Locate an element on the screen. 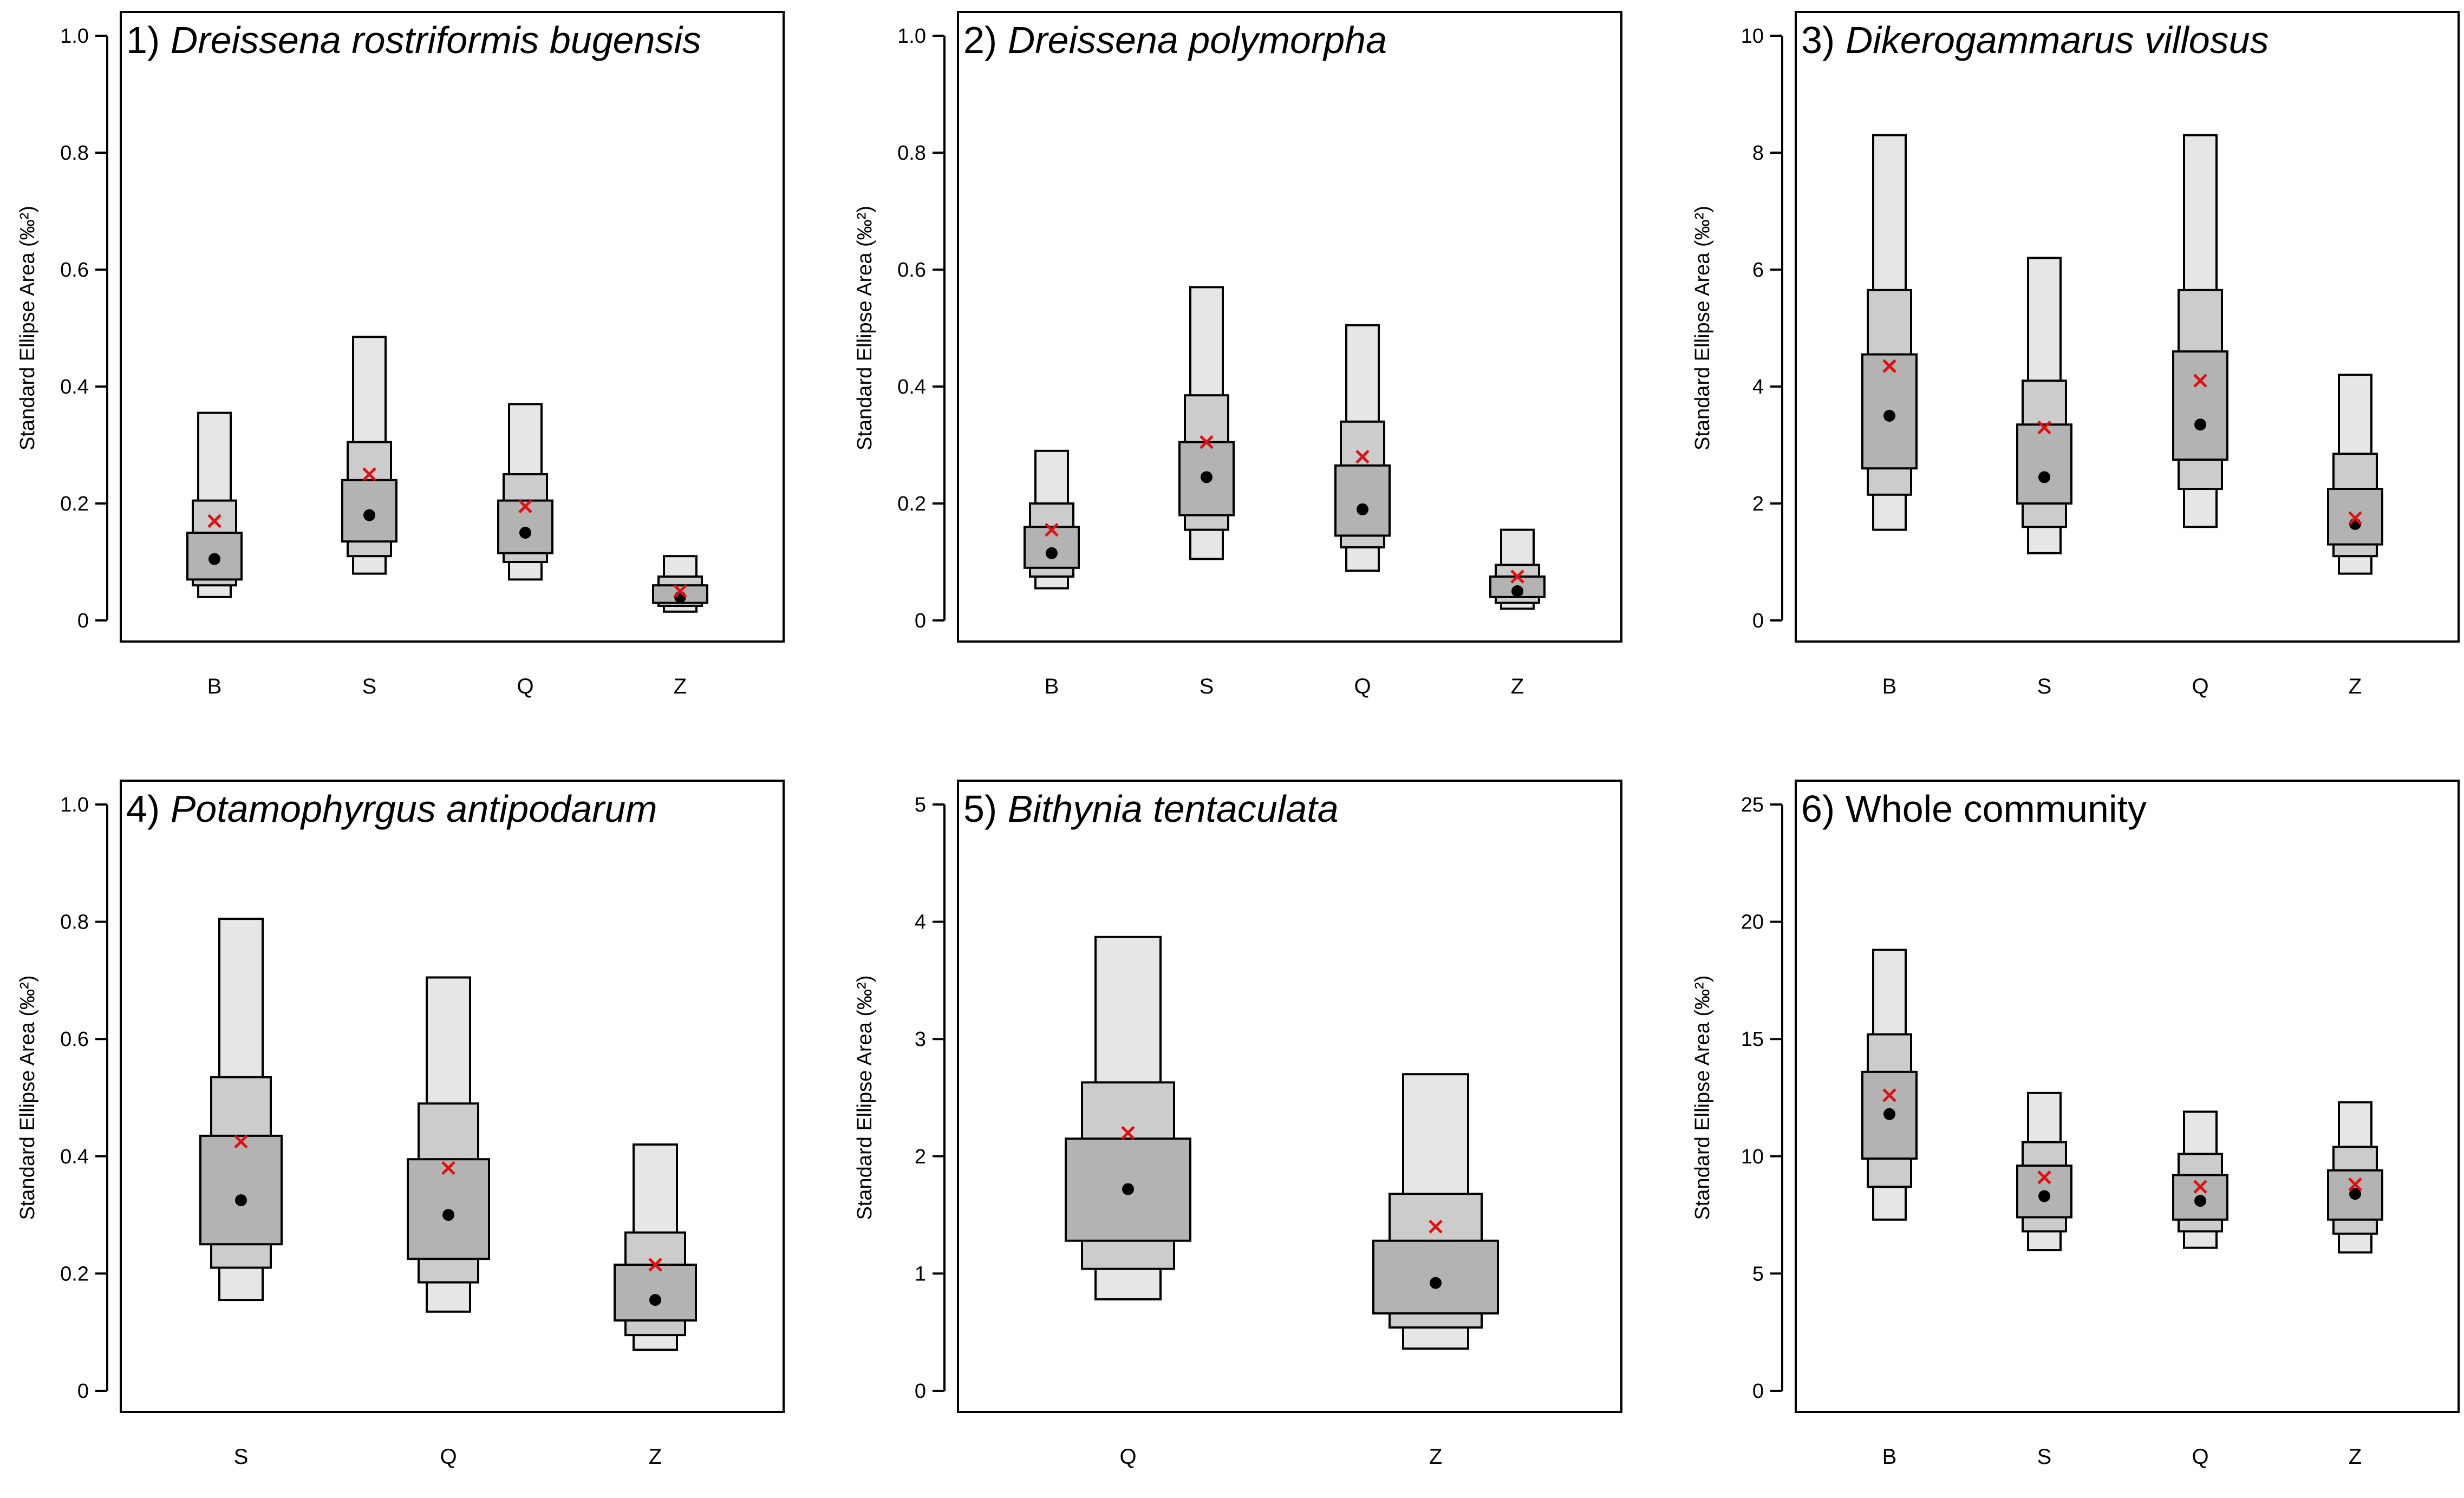 This screenshot has width=2464, height=1498. y-tick-label: 1 is located at coordinates (921, 1274).